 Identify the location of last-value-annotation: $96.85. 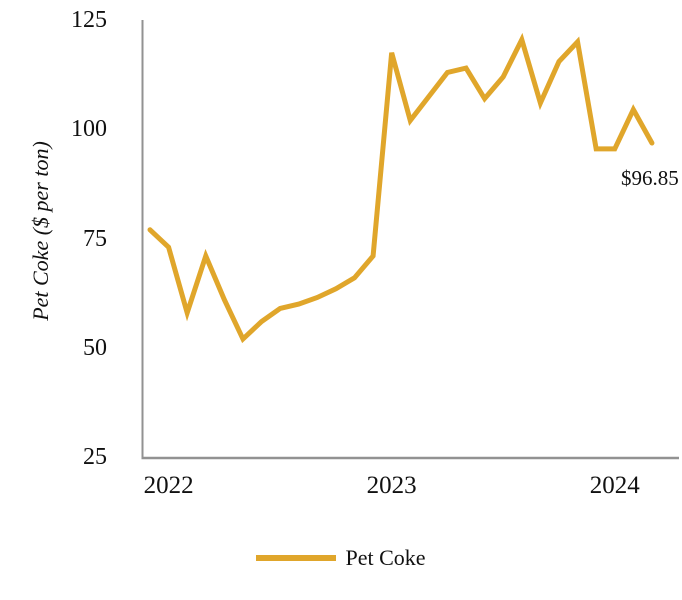
(650, 178).